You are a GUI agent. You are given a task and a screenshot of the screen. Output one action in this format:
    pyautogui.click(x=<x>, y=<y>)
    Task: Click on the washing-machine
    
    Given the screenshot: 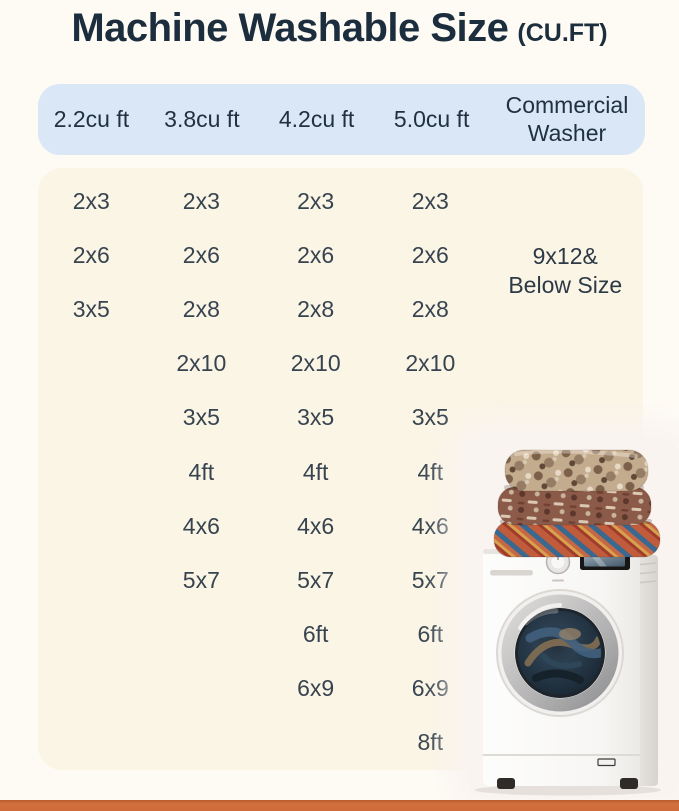 What is the action you would take?
    pyautogui.click(x=570, y=669)
    